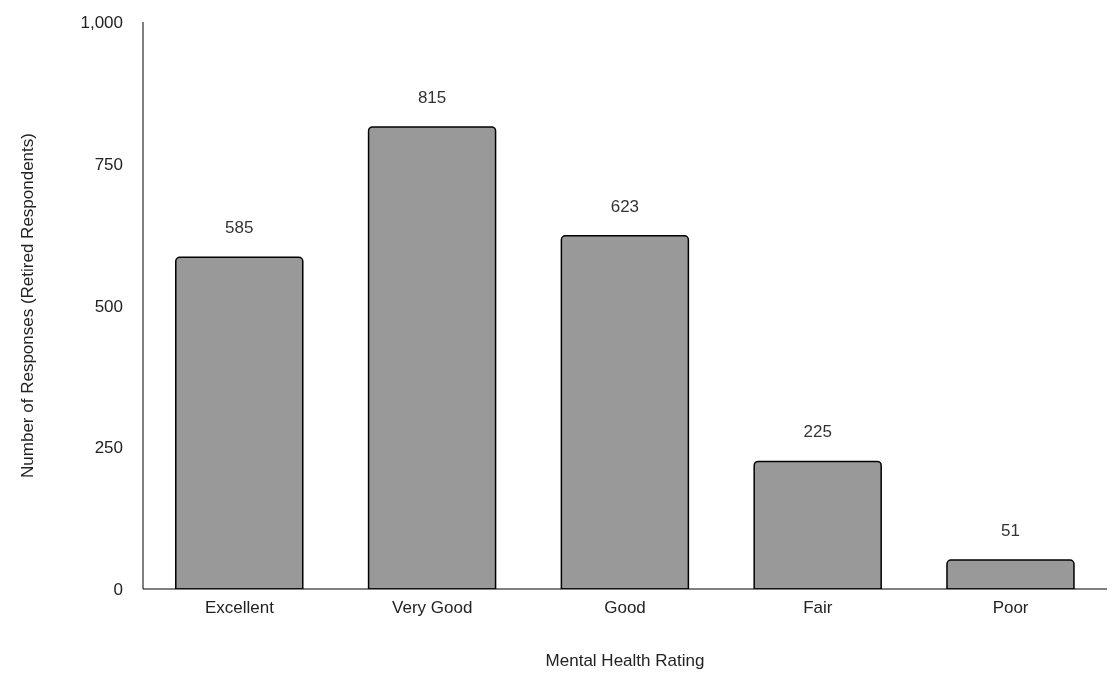 The height and width of the screenshot is (686, 1115). Describe the element at coordinates (432, 608) in the screenshot. I see `x-tick-label: Very Good` at that location.